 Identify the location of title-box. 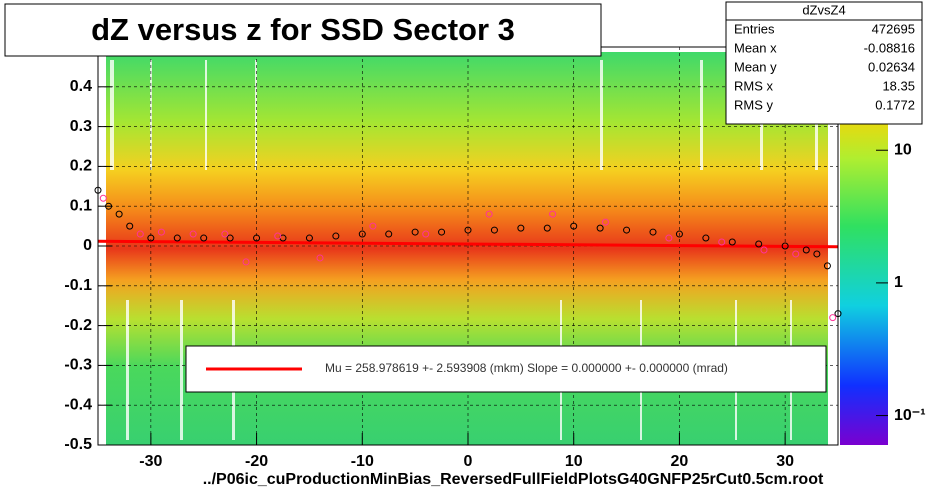
(303, 30).